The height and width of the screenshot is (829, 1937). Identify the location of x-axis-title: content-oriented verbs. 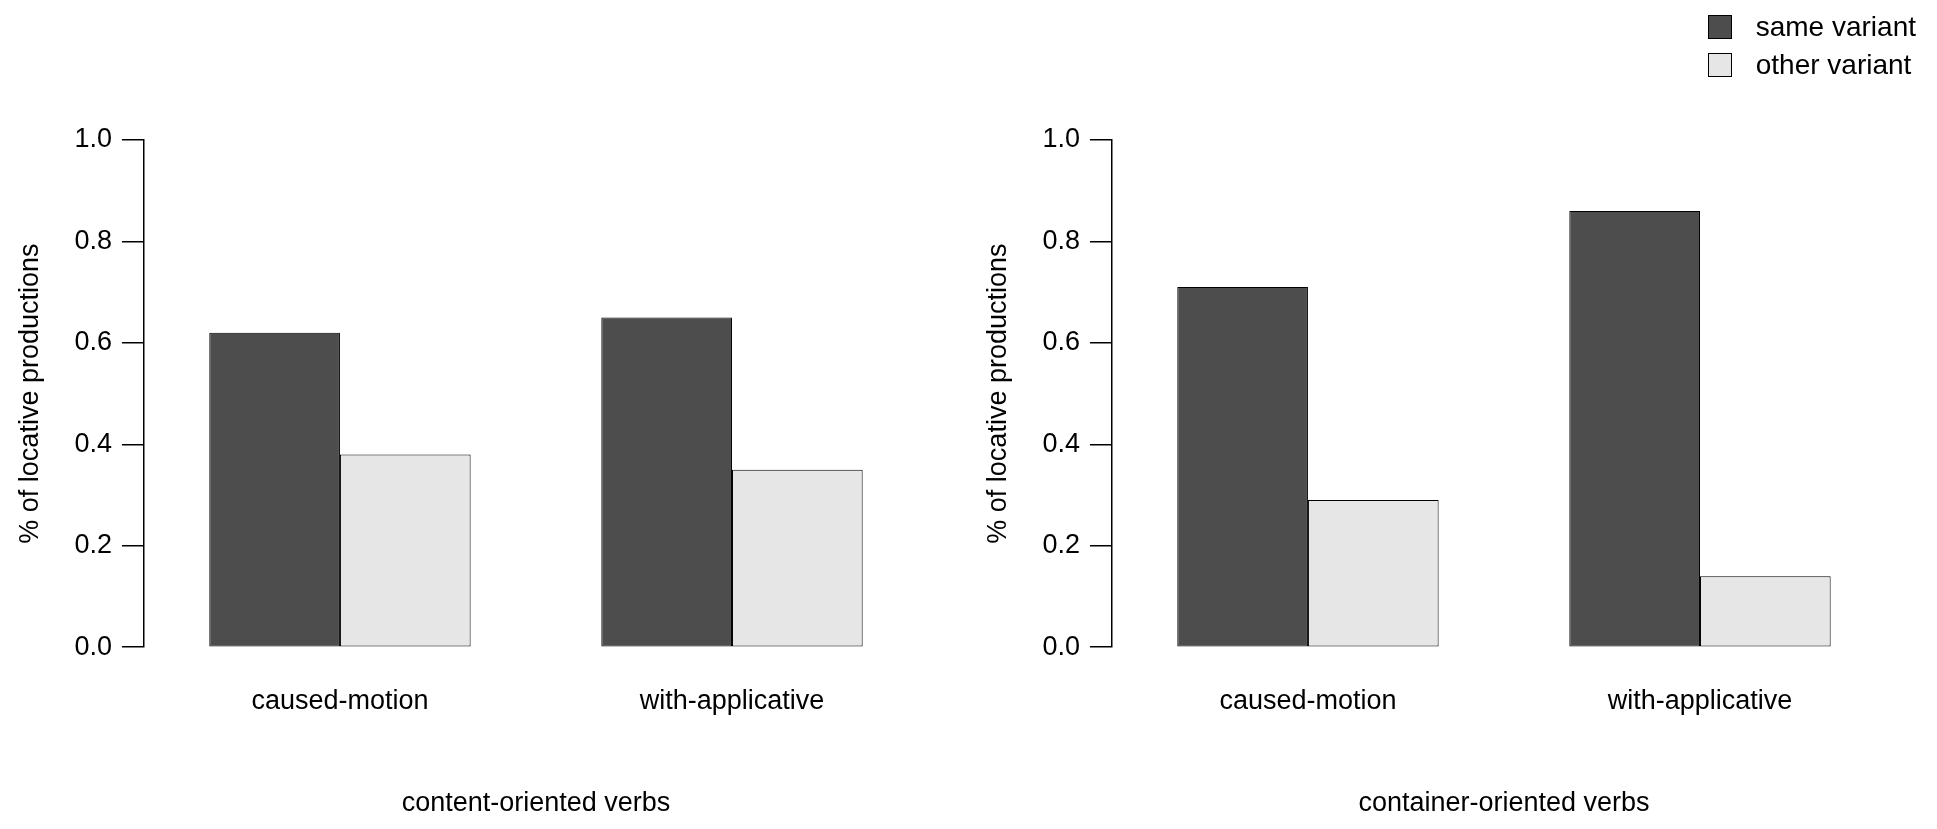
(536, 802).